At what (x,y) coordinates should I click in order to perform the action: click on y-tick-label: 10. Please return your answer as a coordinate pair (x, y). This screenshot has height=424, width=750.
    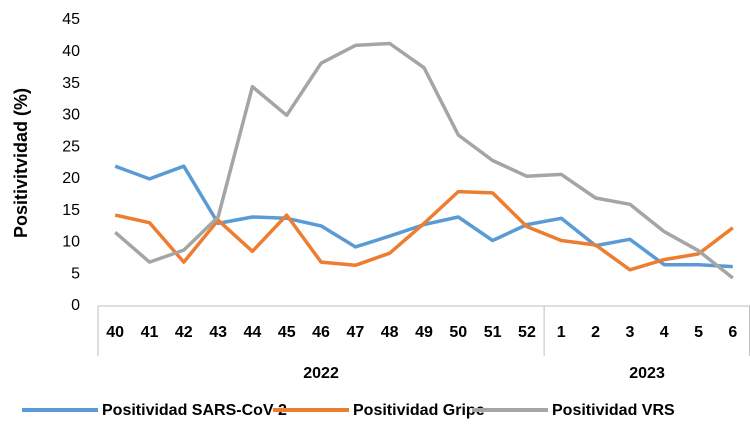
    Looking at the image, I should click on (71, 242).